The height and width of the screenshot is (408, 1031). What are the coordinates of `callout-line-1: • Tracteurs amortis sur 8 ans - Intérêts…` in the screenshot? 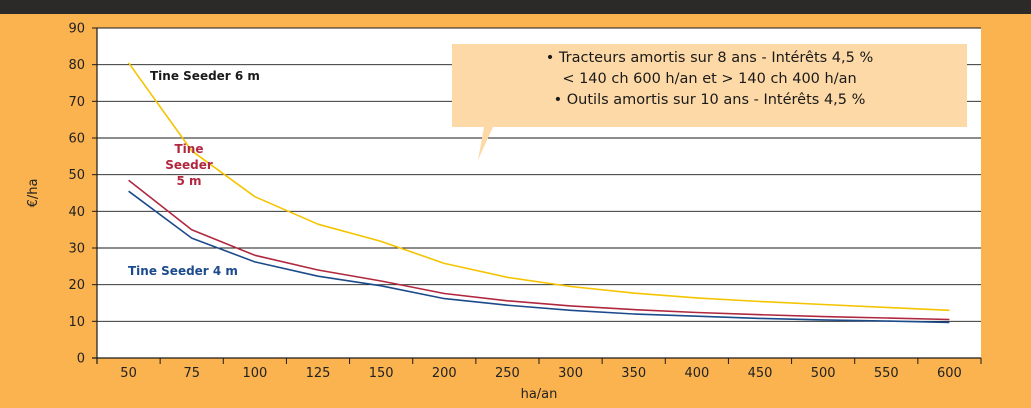 It's located at (709, 58).